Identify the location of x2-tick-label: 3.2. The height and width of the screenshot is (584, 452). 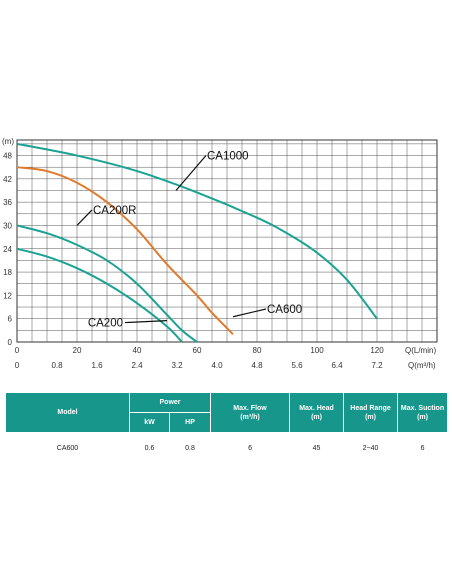
(177, 365).